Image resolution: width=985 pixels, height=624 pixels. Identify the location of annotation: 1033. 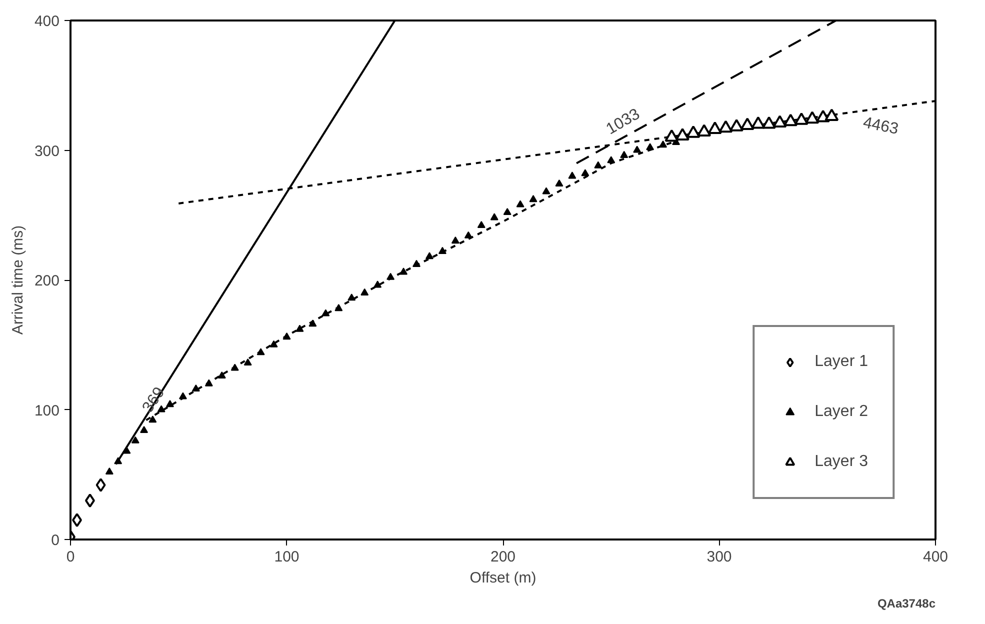
(623, 122).